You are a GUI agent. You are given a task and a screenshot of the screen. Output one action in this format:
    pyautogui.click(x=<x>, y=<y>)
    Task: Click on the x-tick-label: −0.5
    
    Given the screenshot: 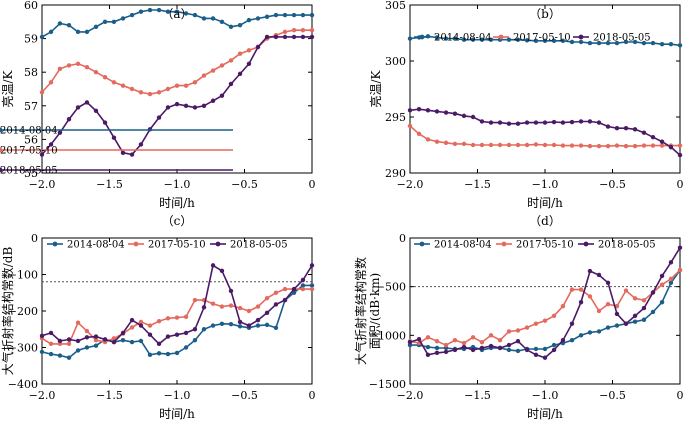 What is the action you would take?
    pyautogui.click(x=612, y=184)
    